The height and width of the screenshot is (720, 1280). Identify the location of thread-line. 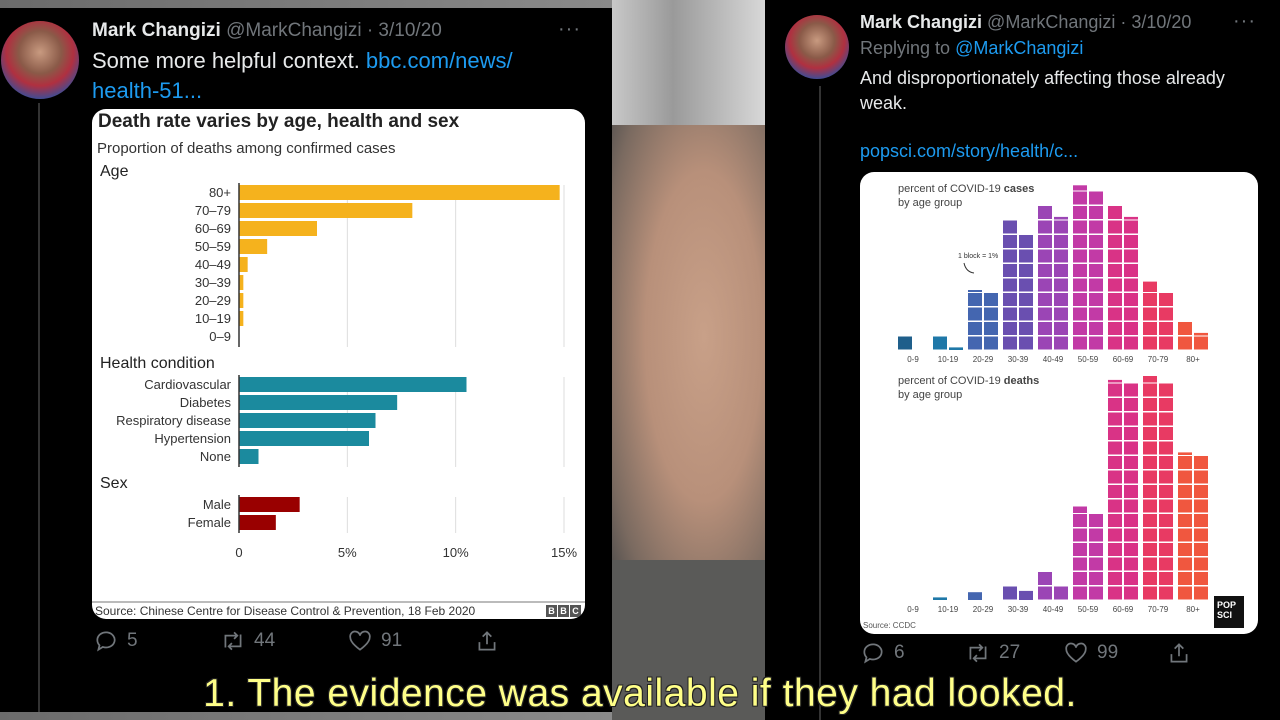
(39, 407).